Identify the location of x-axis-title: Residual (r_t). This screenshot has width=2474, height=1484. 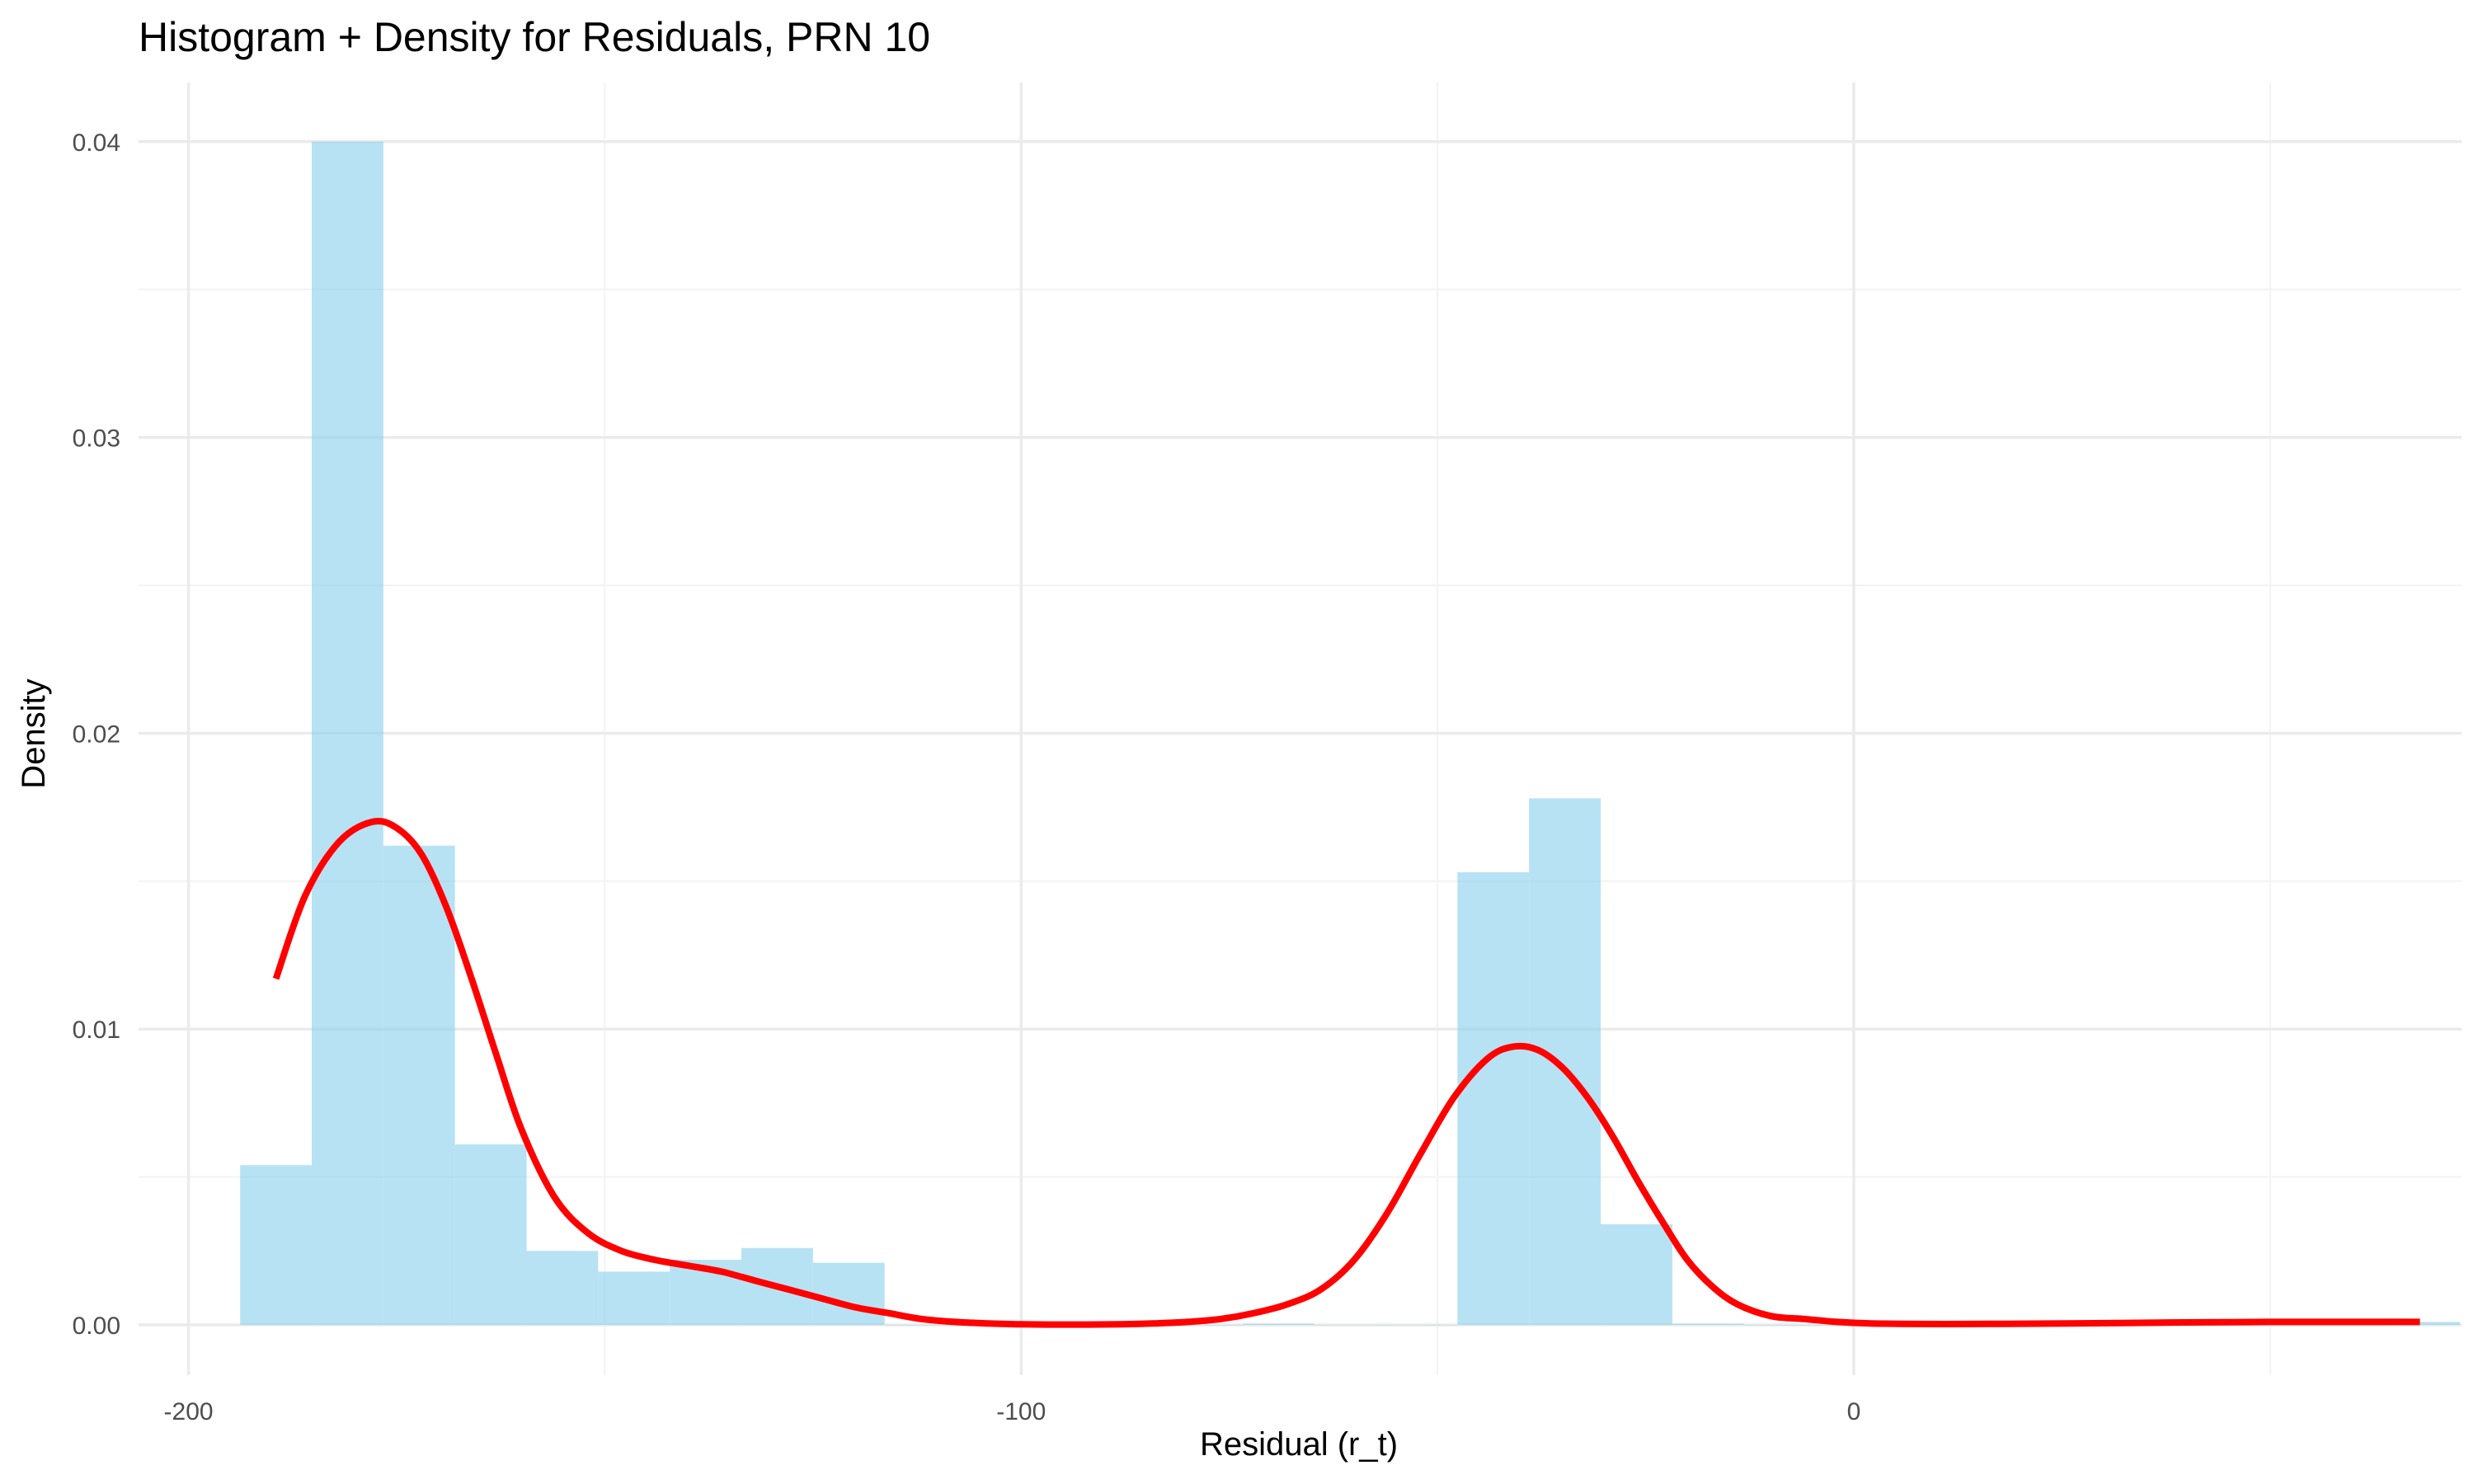
(1299, 1444).